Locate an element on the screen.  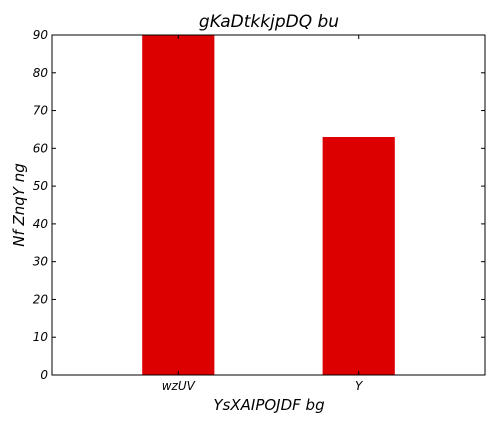
y-tick-label: 60 is located at coordinates (41, 148).